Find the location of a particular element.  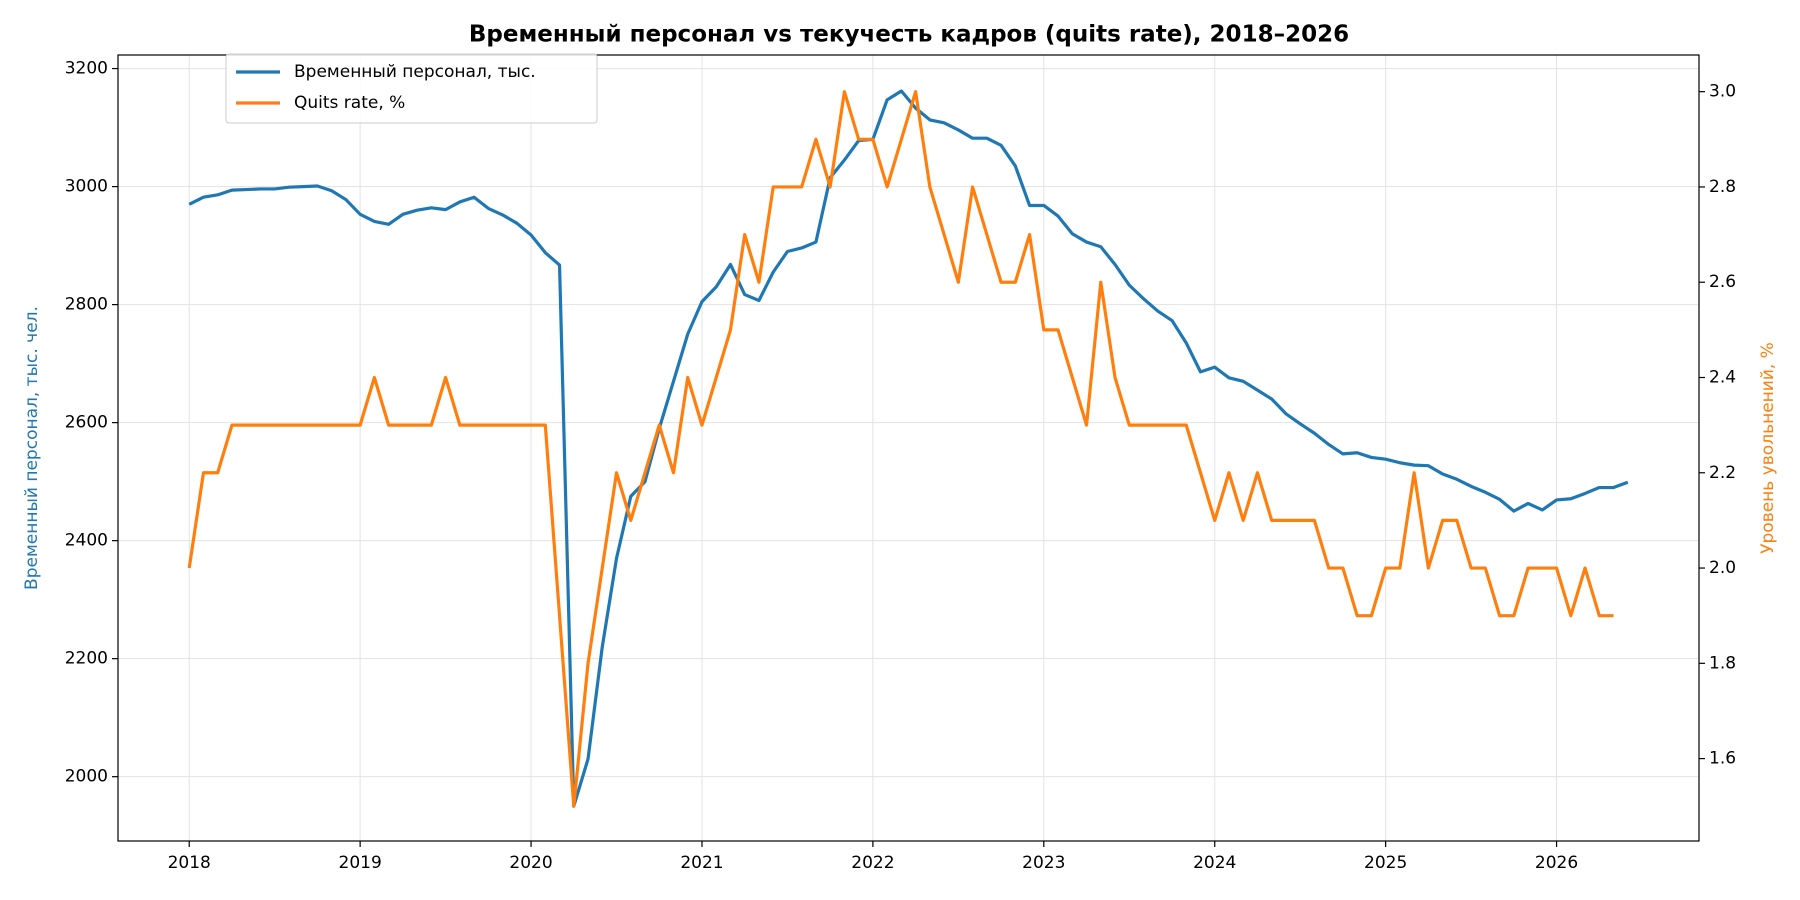

x-tick-label: 2023 is located at coordinates (1043, 863).